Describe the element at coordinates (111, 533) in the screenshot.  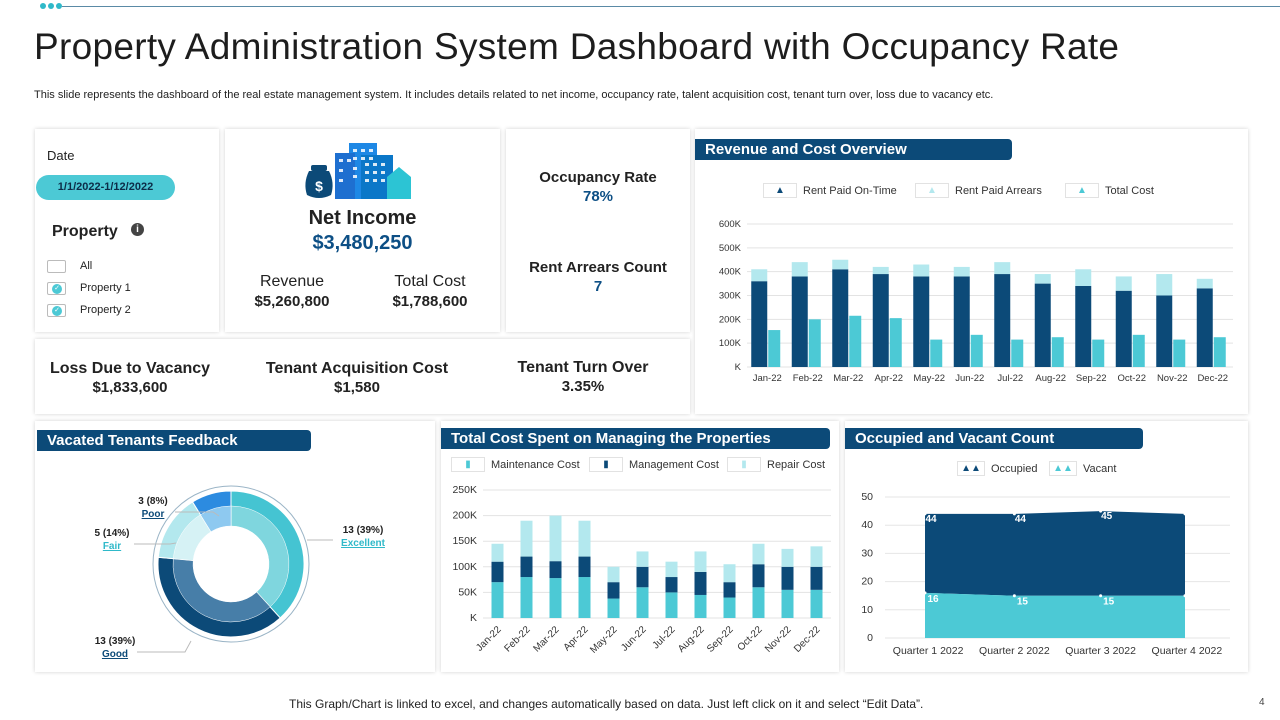
I see `slice-label-value: 5 (14%)` at that location.